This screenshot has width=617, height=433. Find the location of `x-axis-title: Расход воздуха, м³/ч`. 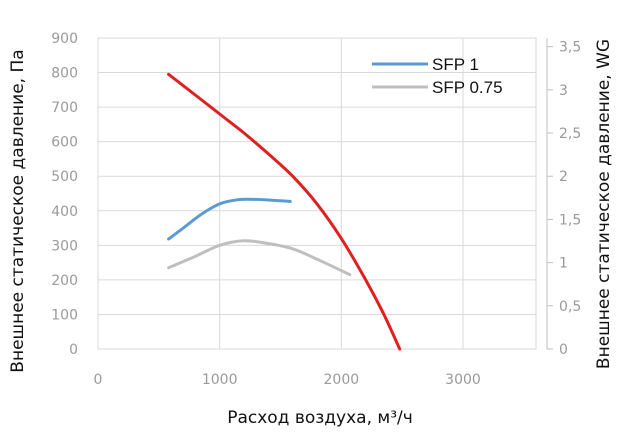

x-axis-title: Расход воздуха, м³/ч is located at coordinates (320, 418).